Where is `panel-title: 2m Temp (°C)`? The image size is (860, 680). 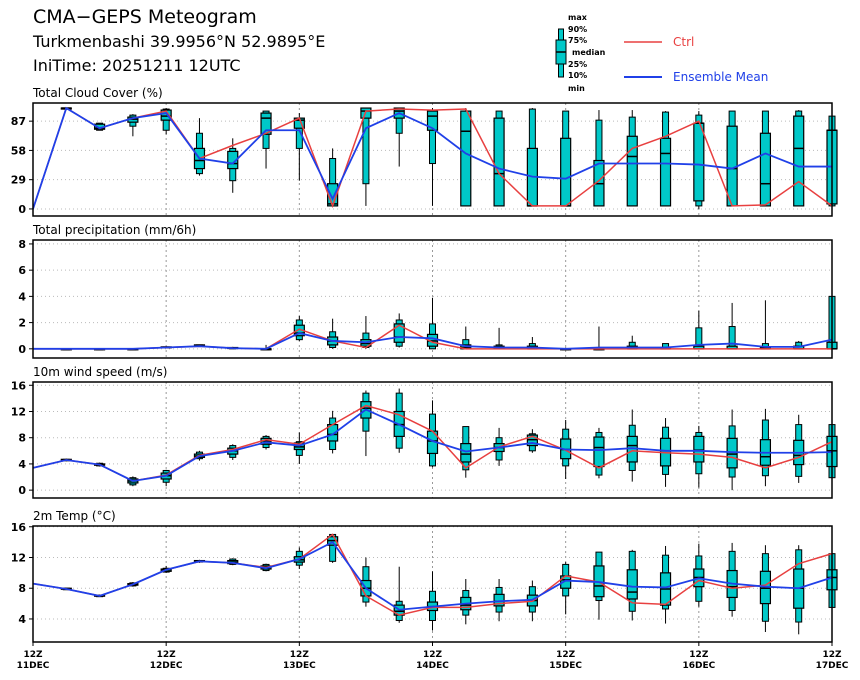
panel-title: 2m Temp (°C) is located at coordinates (74, 516).